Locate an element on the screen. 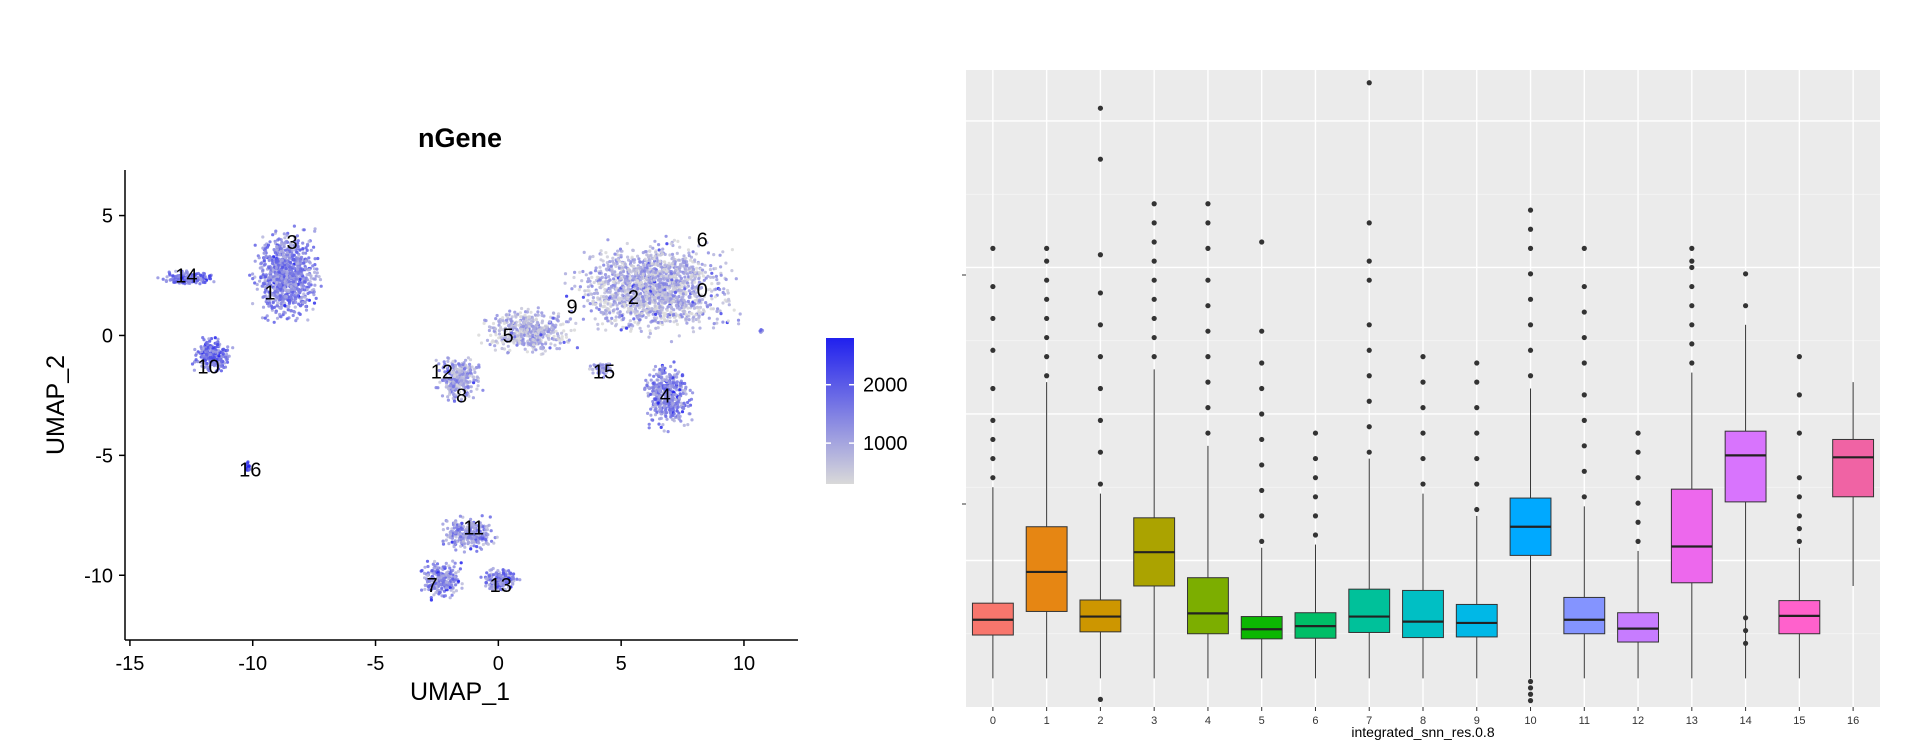  cluster-label-11: 11 is located at coordinates (473, 528).